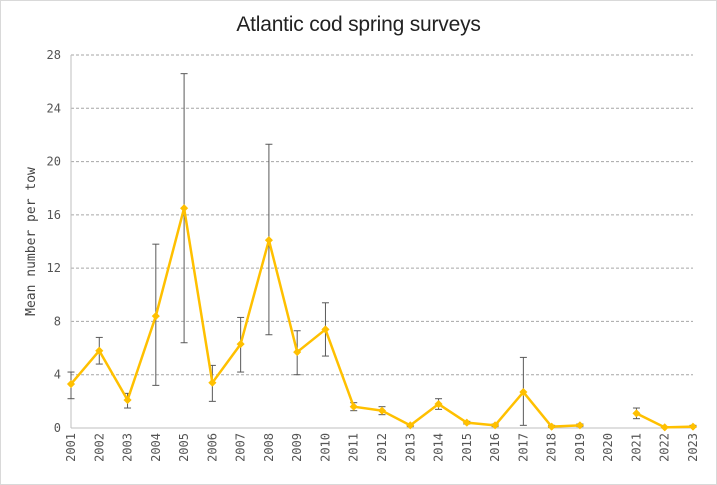 This screenshot has width=717, height=485. Describe the element at coordinates (354, 447) in the screenshot. I see `x-tick-label: 2011` at that location.